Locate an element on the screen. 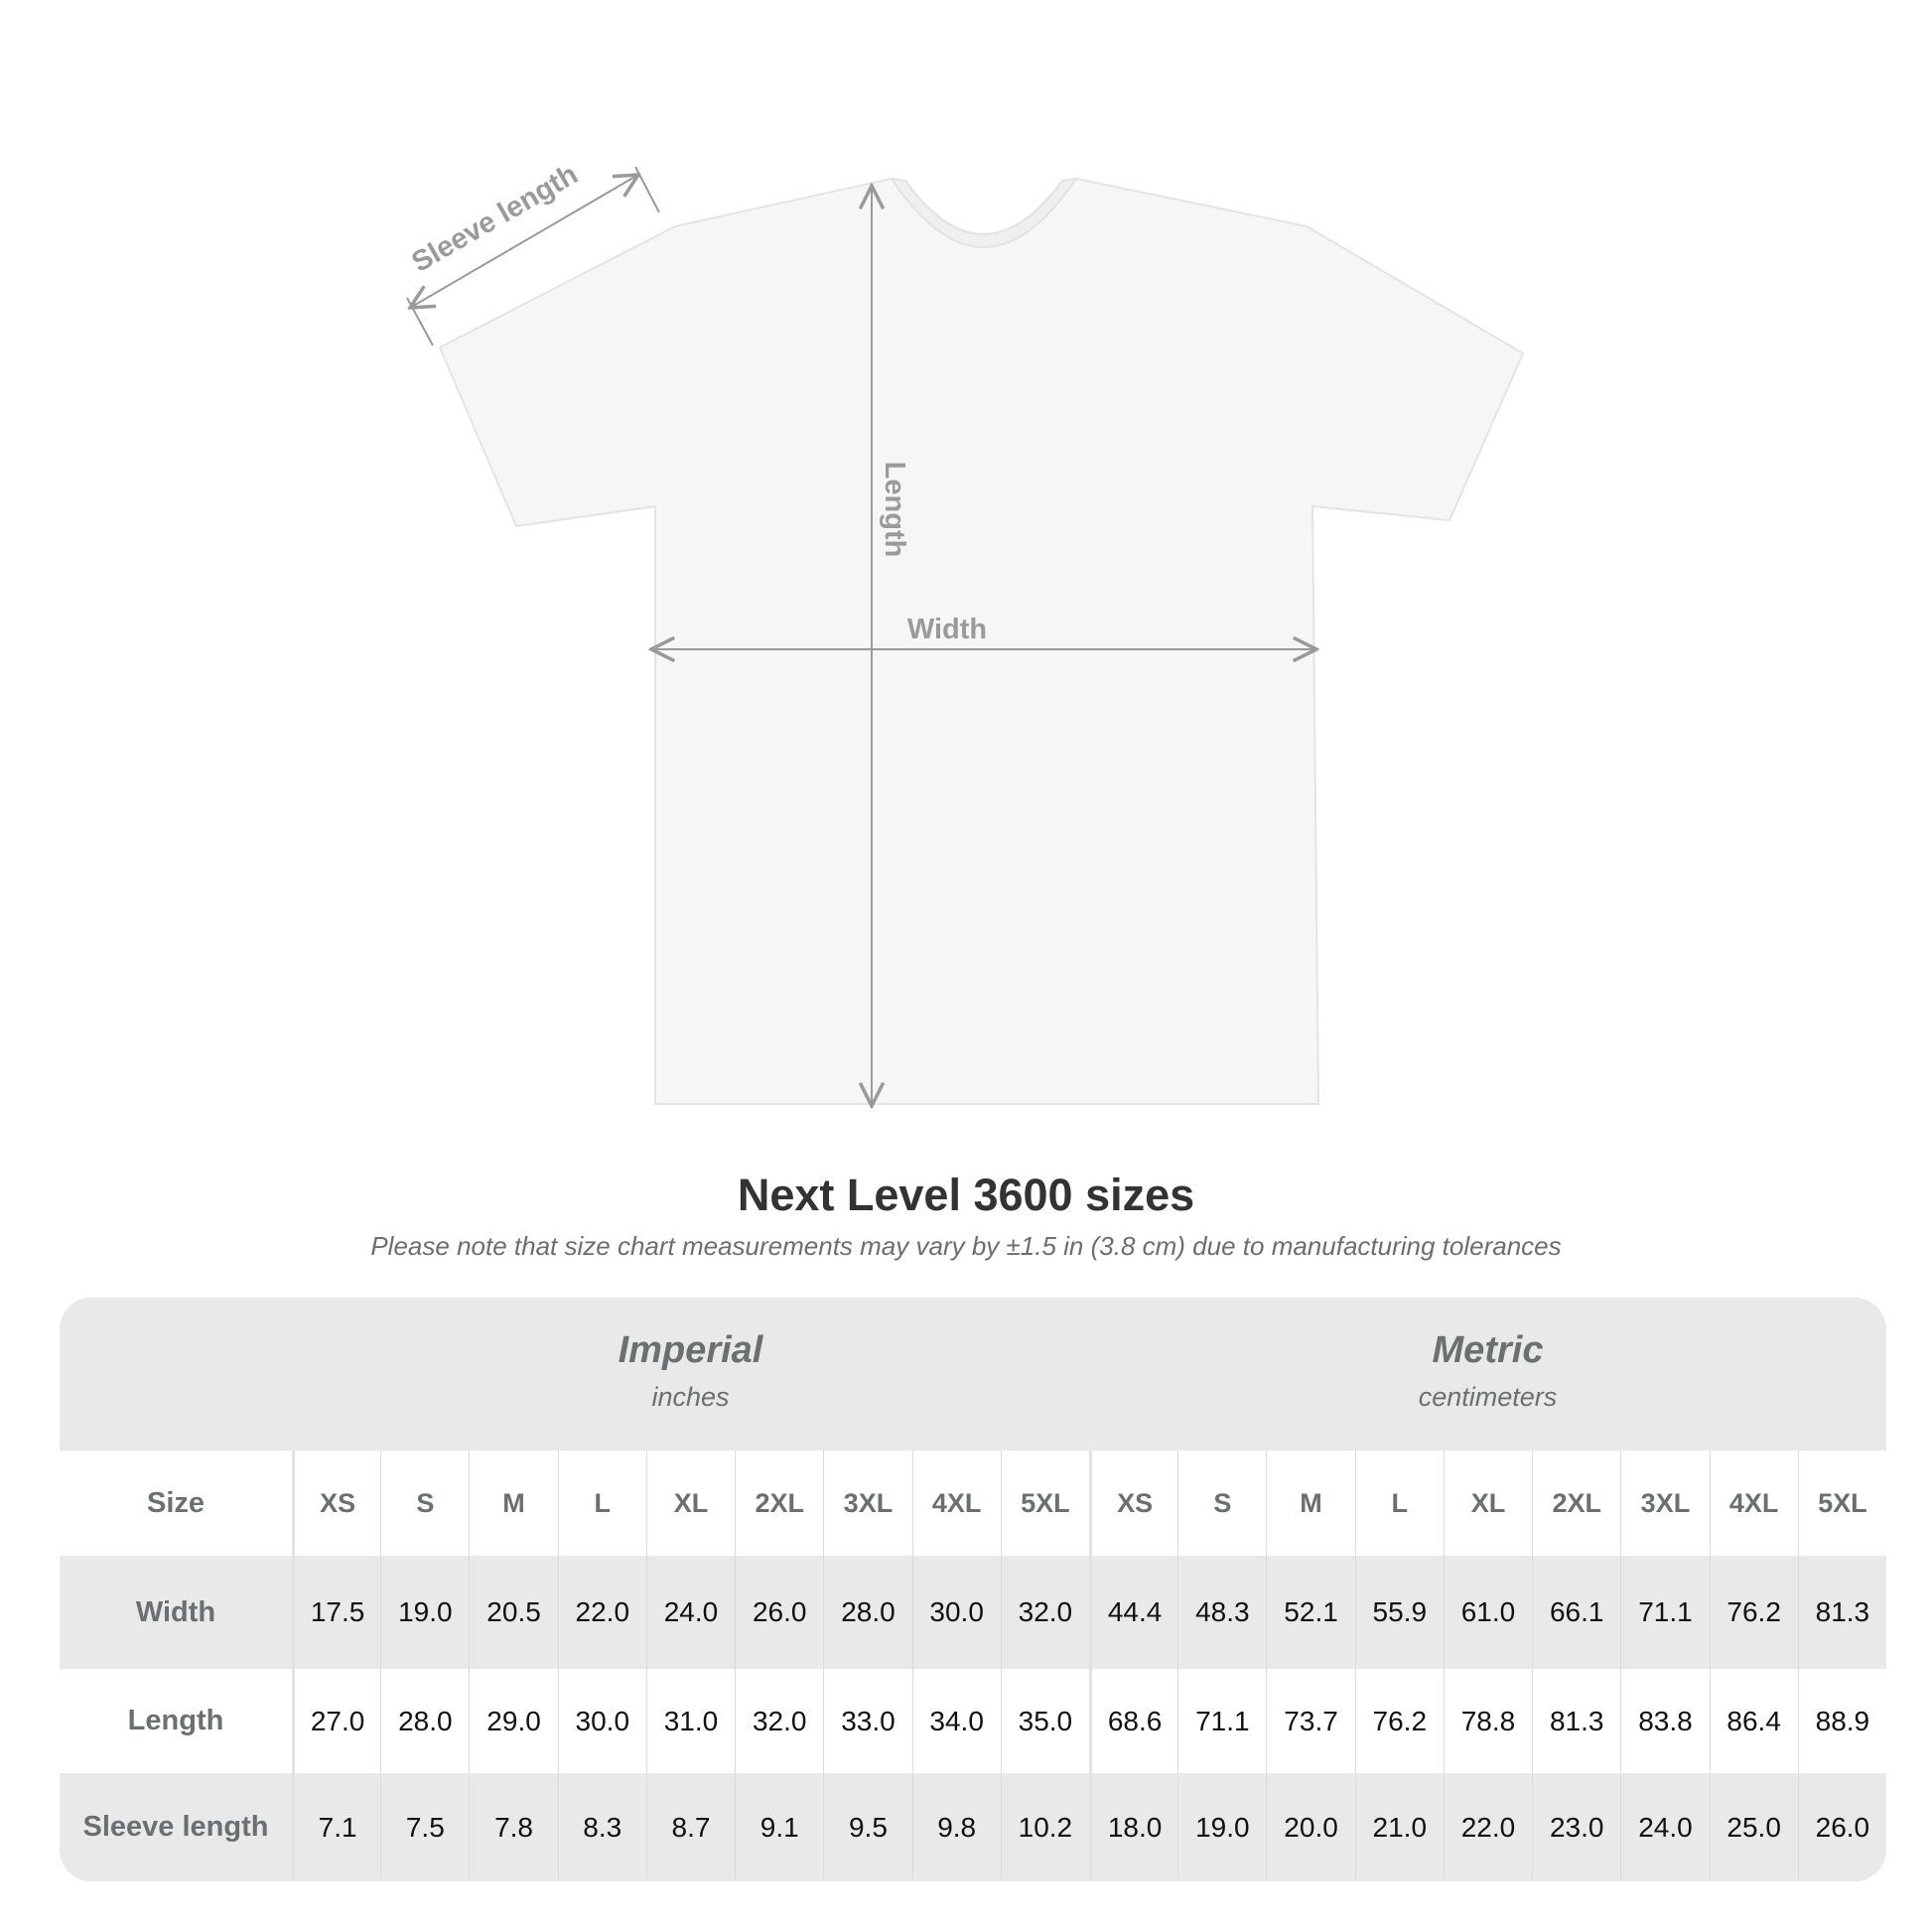 This screenshot has width=1932, height=1932. imperial-value-cell: 24.0 is located at coordinates (691, 1613).